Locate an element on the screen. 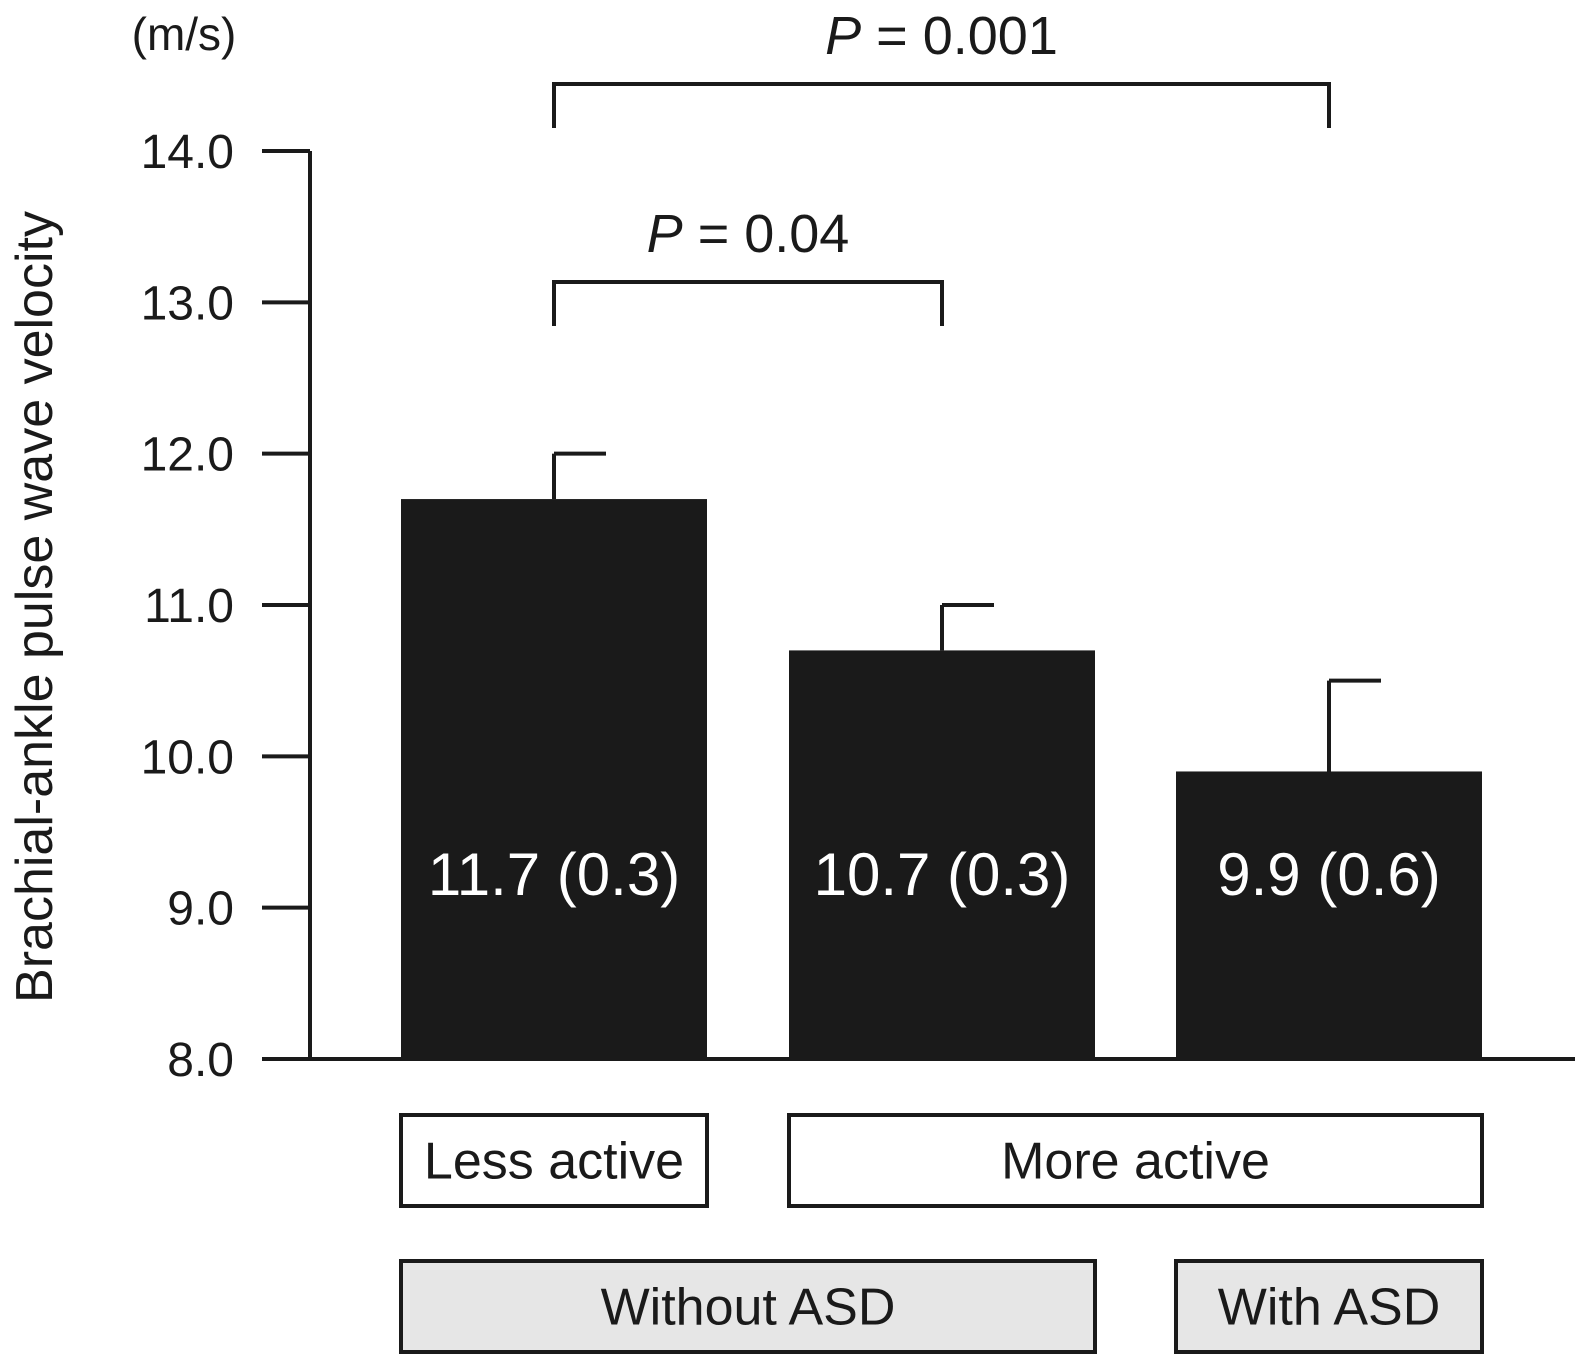  y-tick-label: 13.0 is located at coordinates (187, 303).